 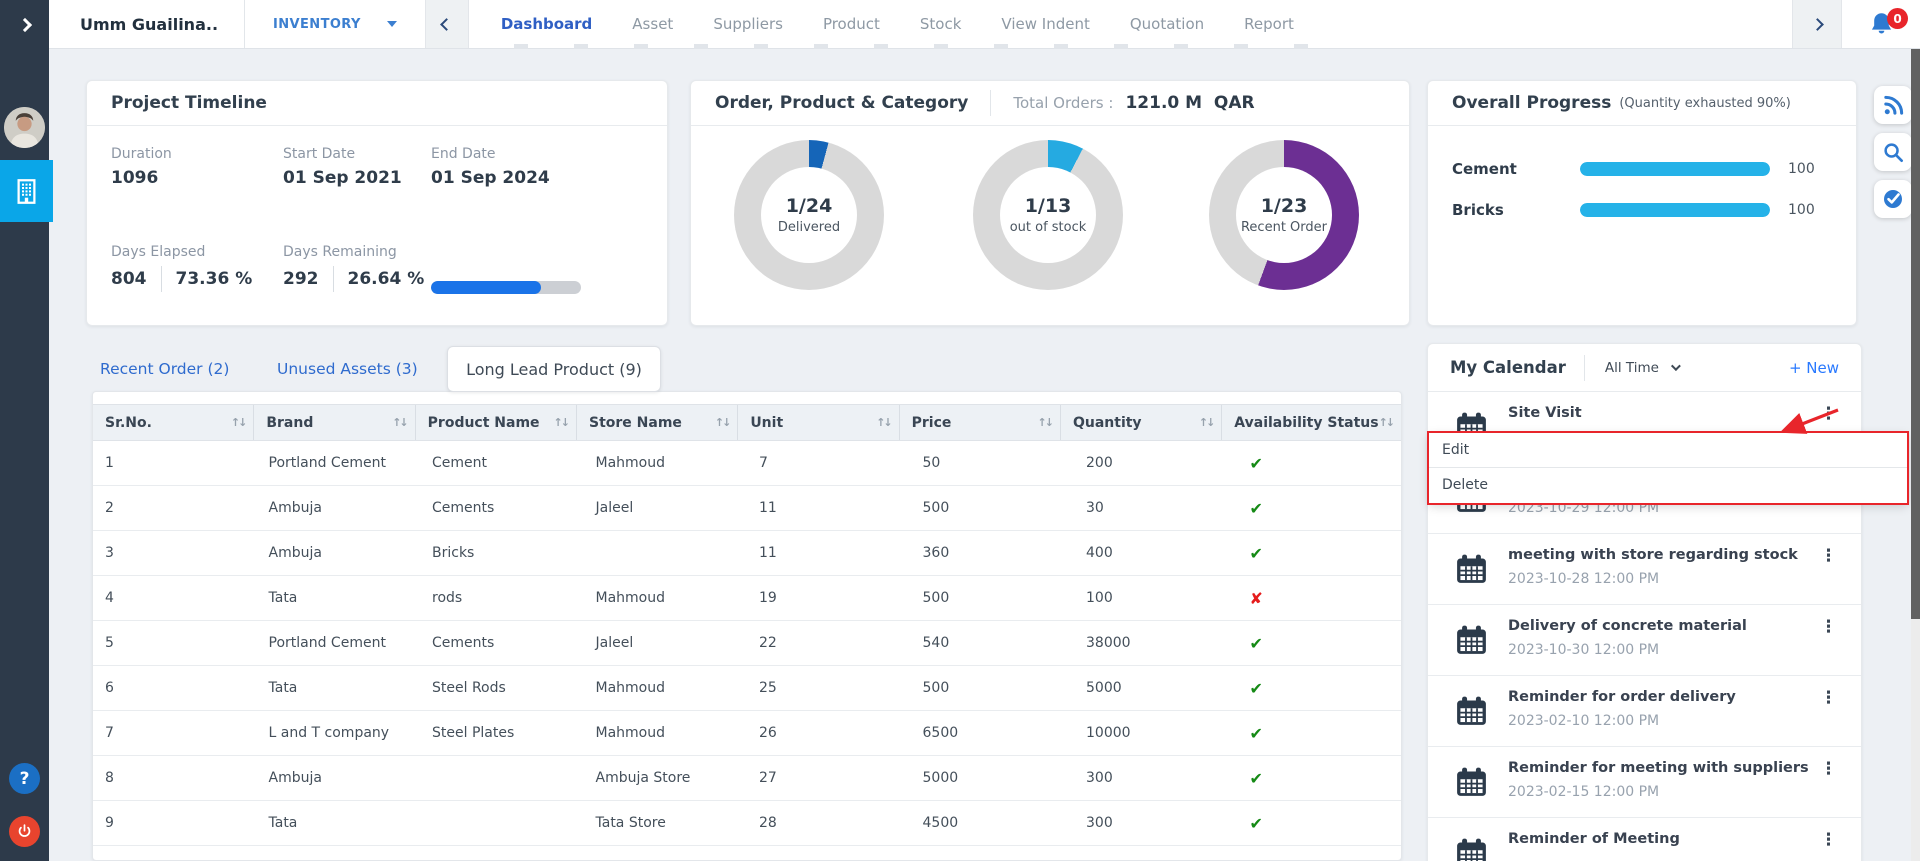 I want to click on column-label: Price, so click(x=931, y=422).